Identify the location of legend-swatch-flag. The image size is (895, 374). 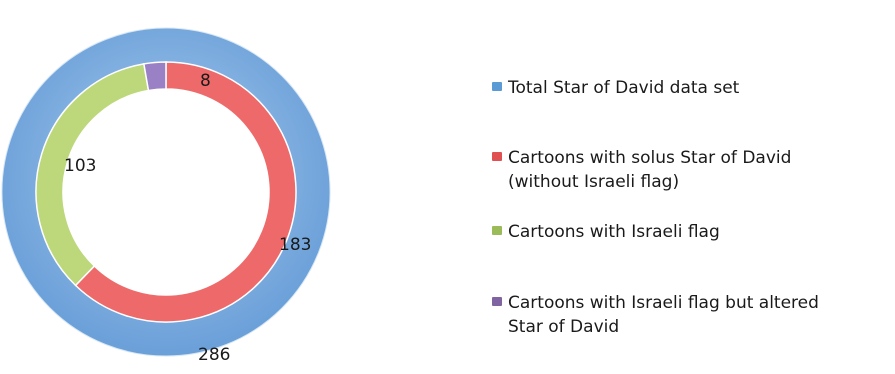
(497, 230).